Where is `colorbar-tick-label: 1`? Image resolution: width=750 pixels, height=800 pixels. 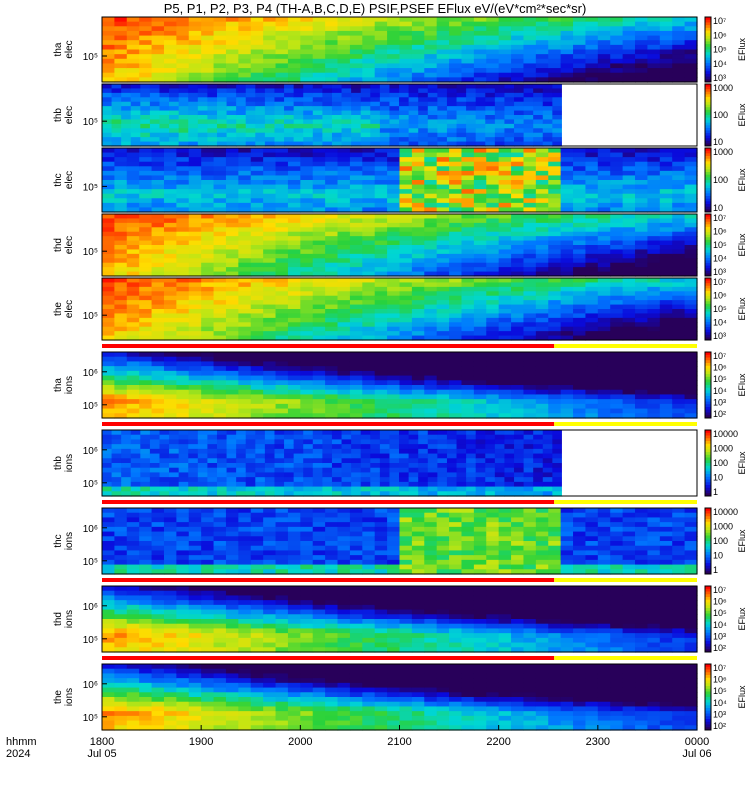 colorbar-tick-label: 1 is located at coordinates (715, 492).